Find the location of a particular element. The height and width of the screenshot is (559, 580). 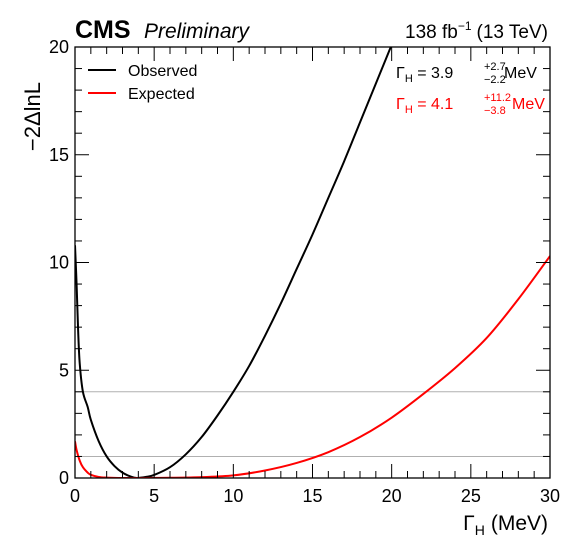

x-tick-label: 20 is located at coordinates (392, 496).